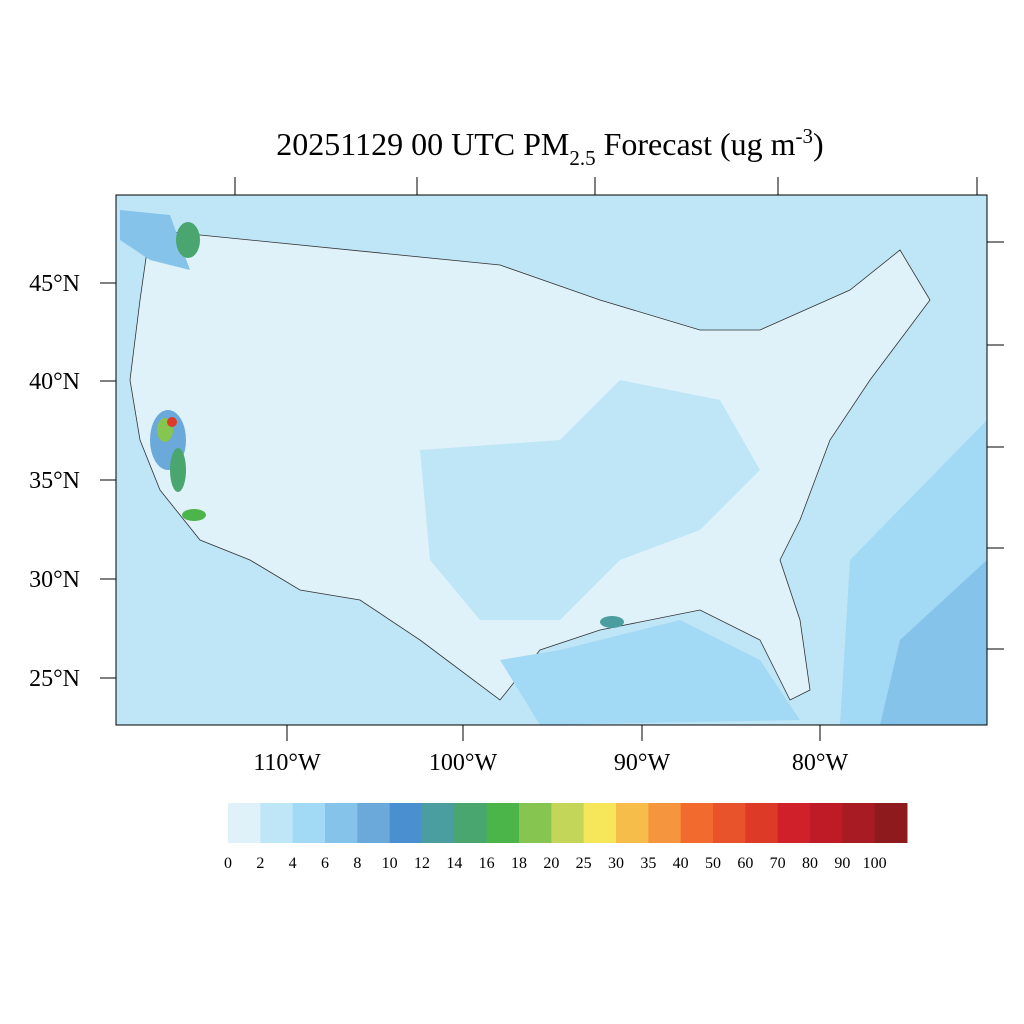  I want to click on title-superscript: -3, so click(805, 136).